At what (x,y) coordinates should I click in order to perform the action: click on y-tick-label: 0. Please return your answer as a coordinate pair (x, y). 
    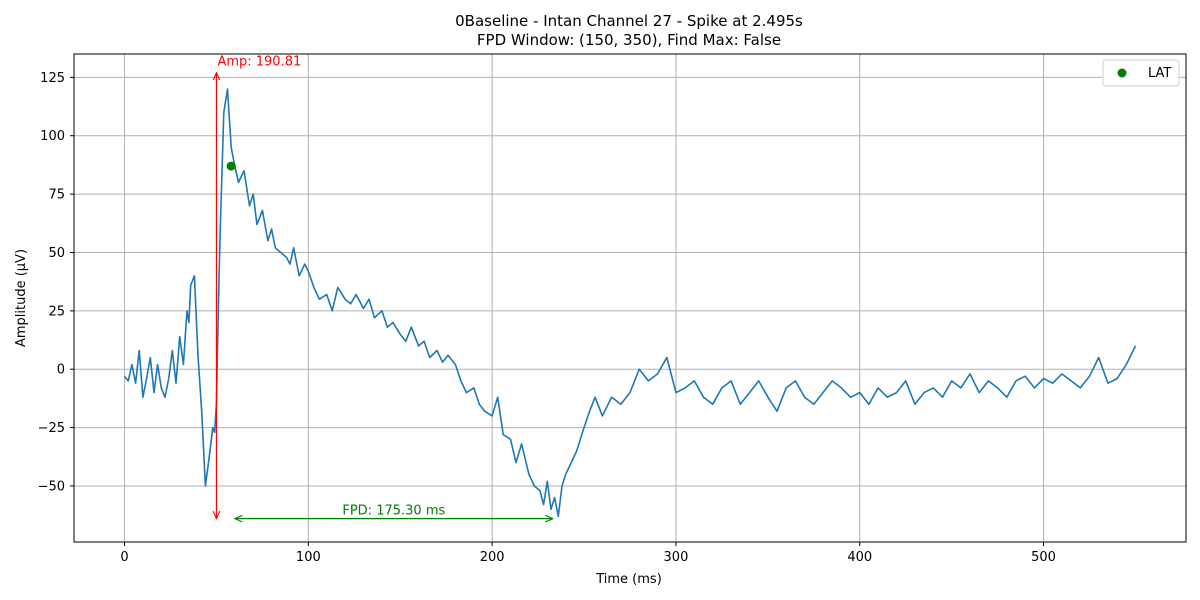
    Looking at the image, I should click on (61, 370).